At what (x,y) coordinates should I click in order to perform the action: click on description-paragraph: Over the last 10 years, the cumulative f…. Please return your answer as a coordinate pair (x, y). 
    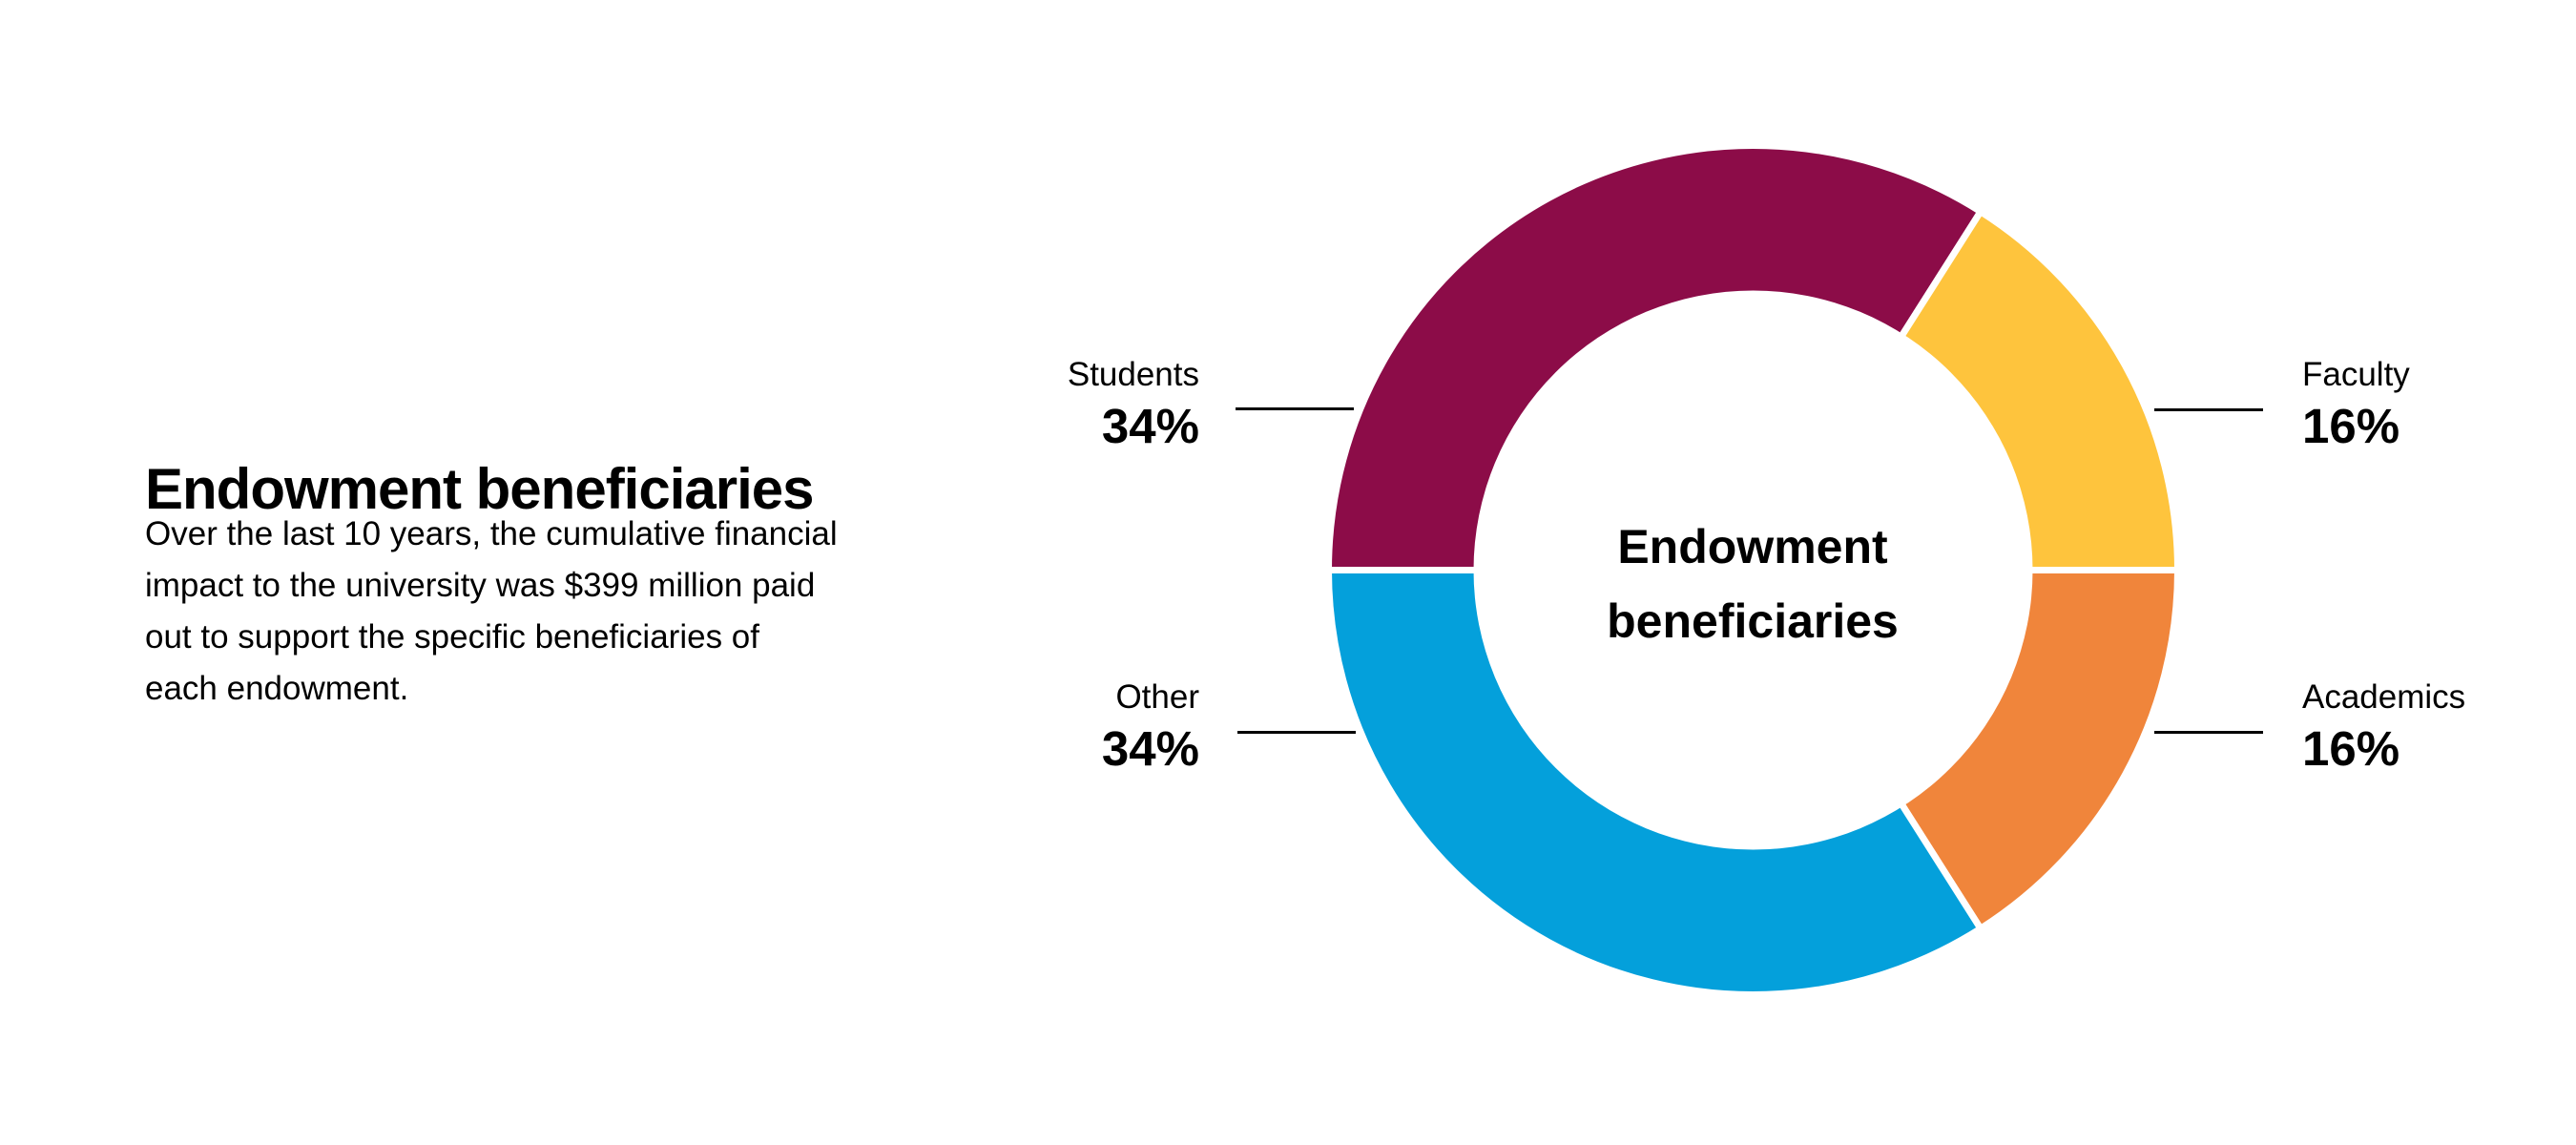
    Looking at the image, I should click on (491, 612).